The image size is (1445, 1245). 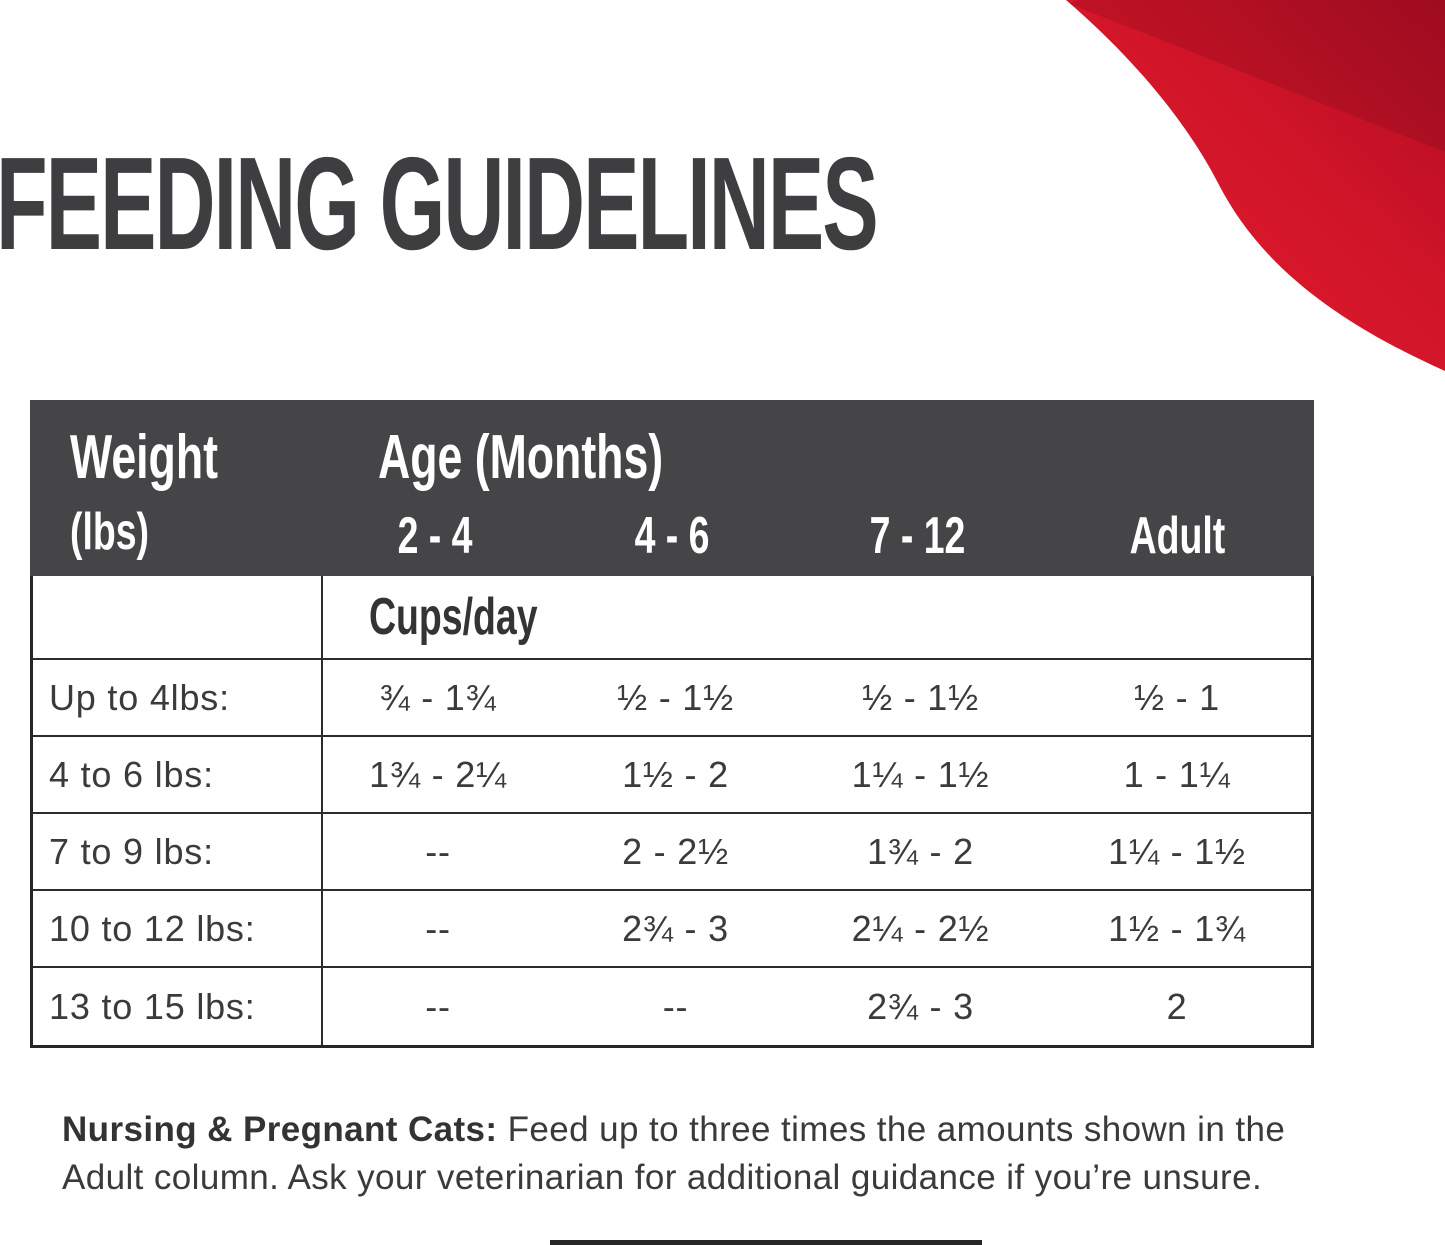 What do you see at coordinates (1257, 76) in the screenshot?
I see `swoosh-fold-shade` at bounding box center [1257, 76].